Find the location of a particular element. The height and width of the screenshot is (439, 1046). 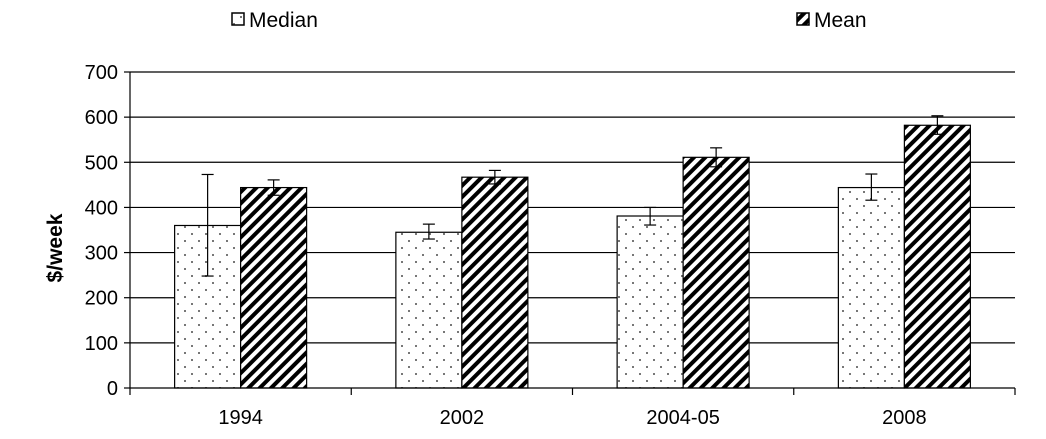

error-bar-median-2002 is located at coordinates (428, 231).